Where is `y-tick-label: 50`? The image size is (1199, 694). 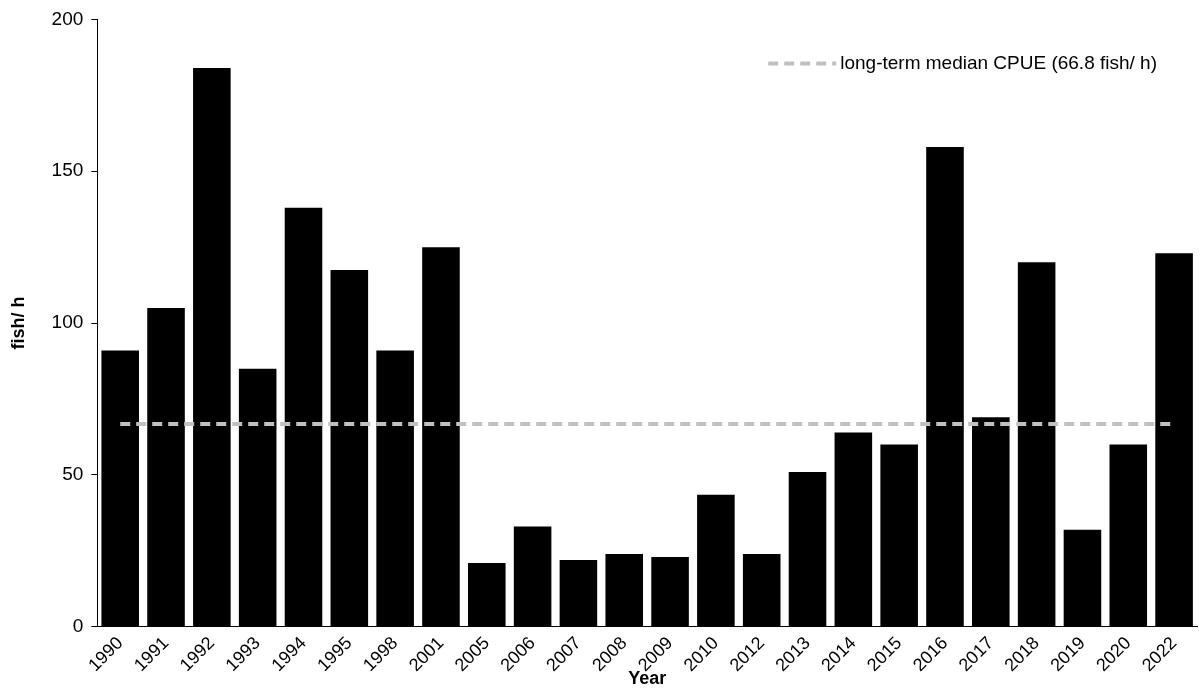
y-tick-label: 50 is located at coordinates (73, 474).